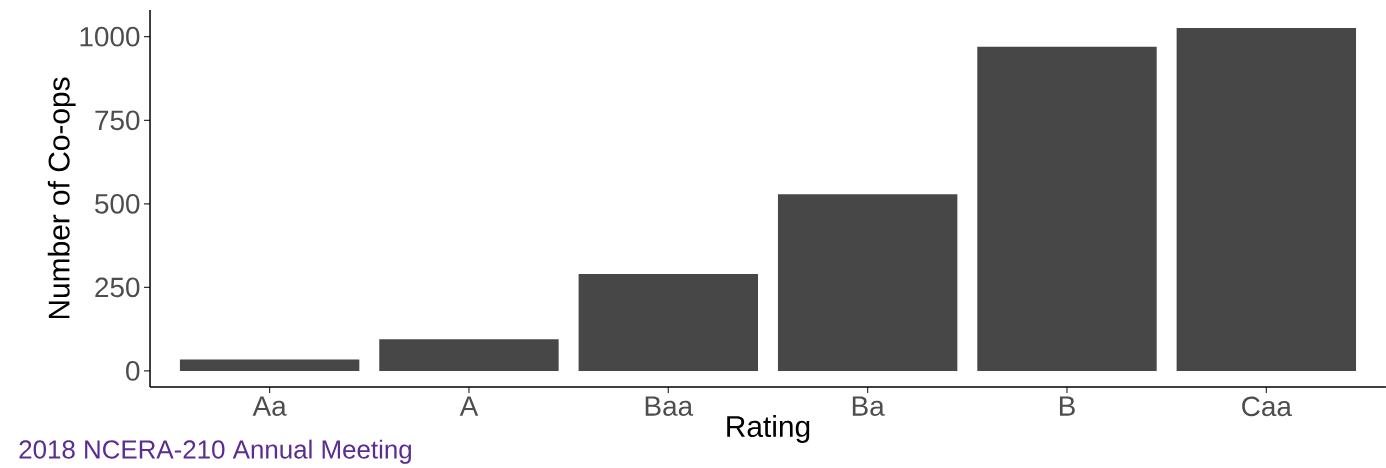  What do you see at coordinates (768, 429) in the screenshot?
I see `x-axis-title: Rating` at bounding box center [768, 429].